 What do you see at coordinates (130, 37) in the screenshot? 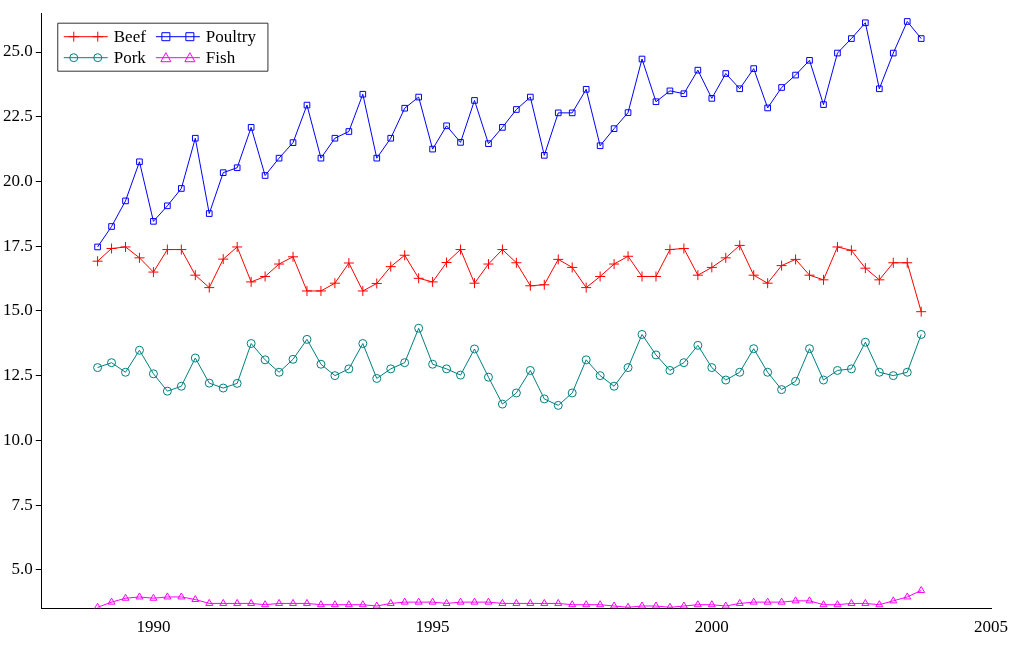
I see `legend-label: Beef` at bounding box center [130, 37].